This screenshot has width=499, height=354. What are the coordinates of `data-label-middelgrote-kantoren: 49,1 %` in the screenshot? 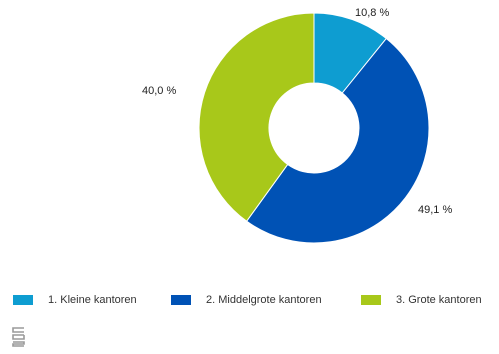 It's located at (435, 210).